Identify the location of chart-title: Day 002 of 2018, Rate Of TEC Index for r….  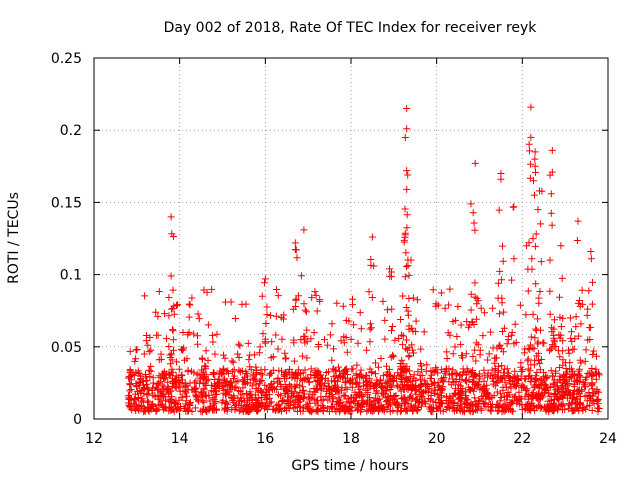
(351, 28).